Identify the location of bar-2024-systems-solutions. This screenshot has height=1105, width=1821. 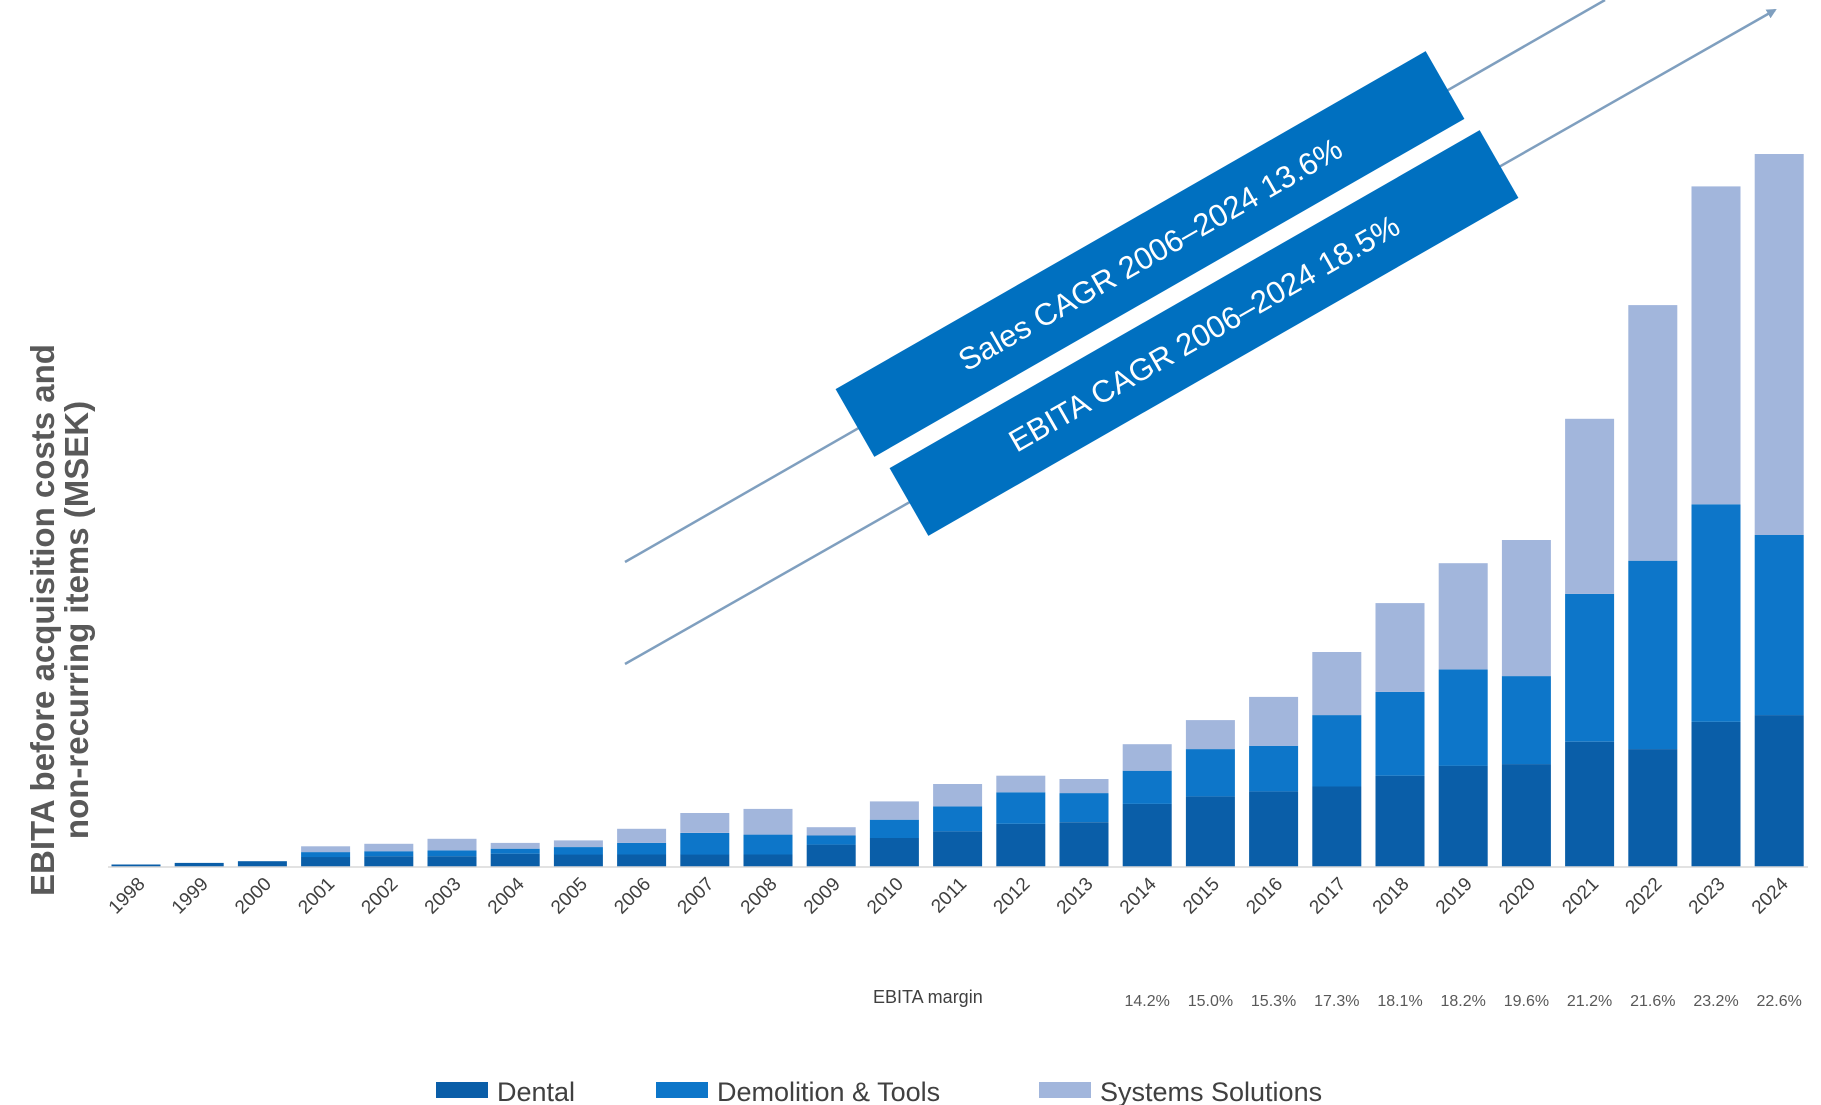
(1779, 344).